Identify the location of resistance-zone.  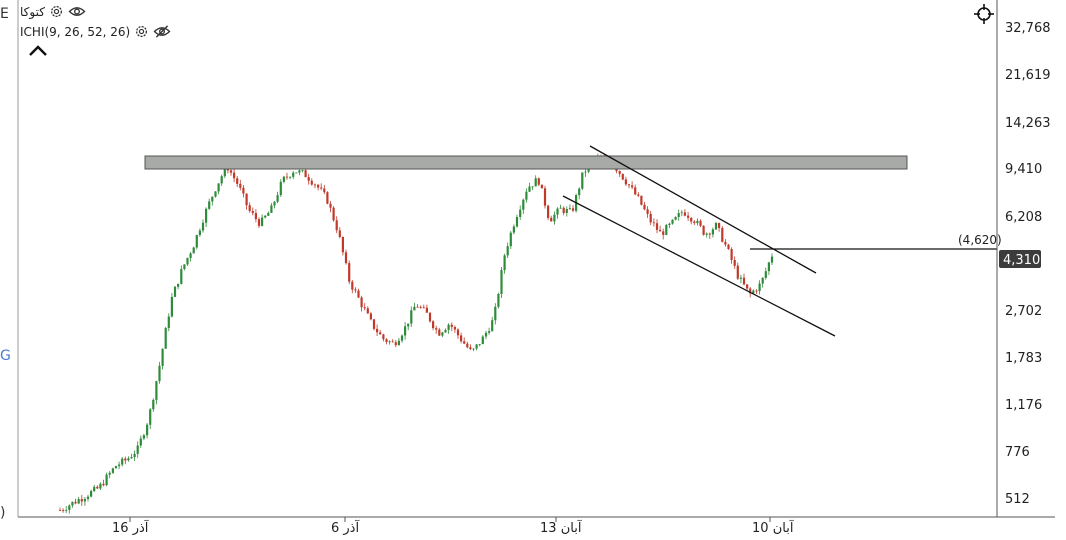
(526, 162).